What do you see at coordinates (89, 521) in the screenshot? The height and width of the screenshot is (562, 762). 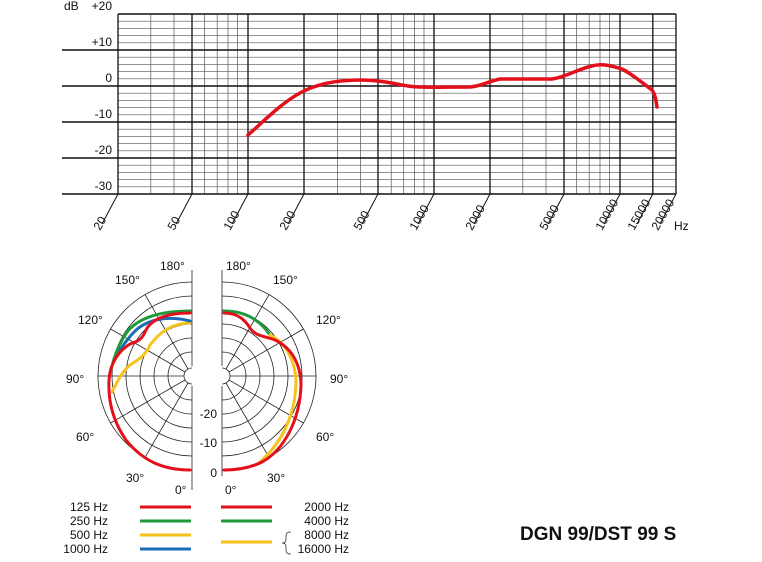 I see `legend-label: 250 Hz` at bounding box center [89, 521].